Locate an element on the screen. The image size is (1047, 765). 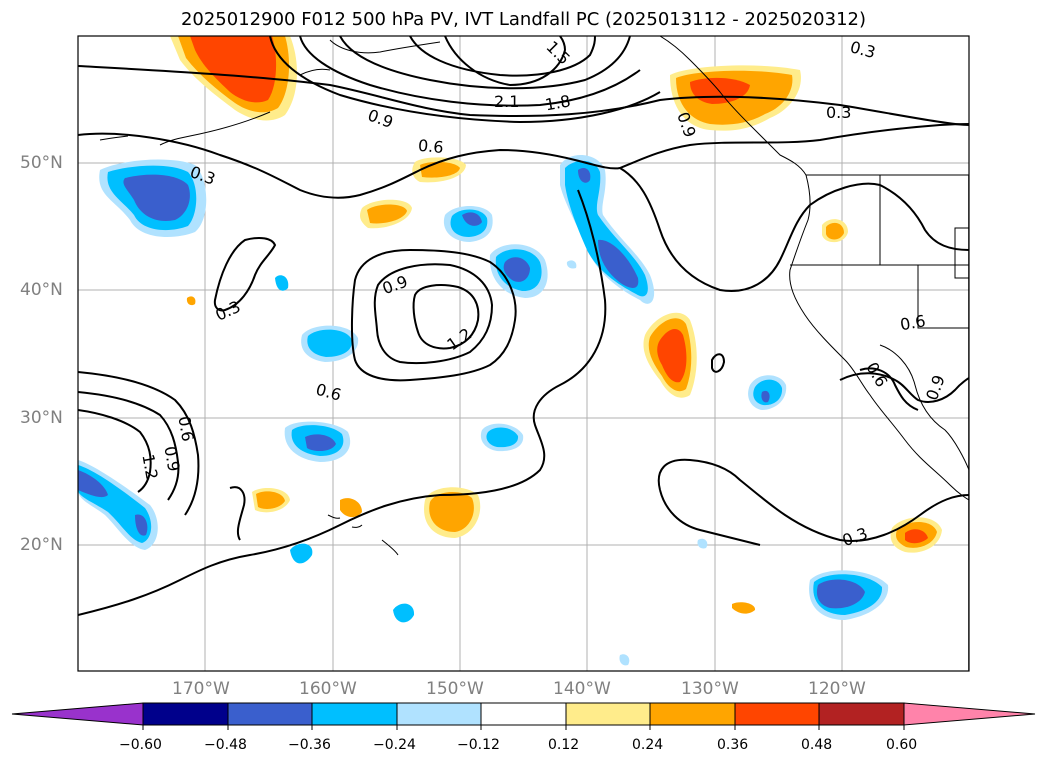
lon-label: 150°W is located at coordinates (455, 689).